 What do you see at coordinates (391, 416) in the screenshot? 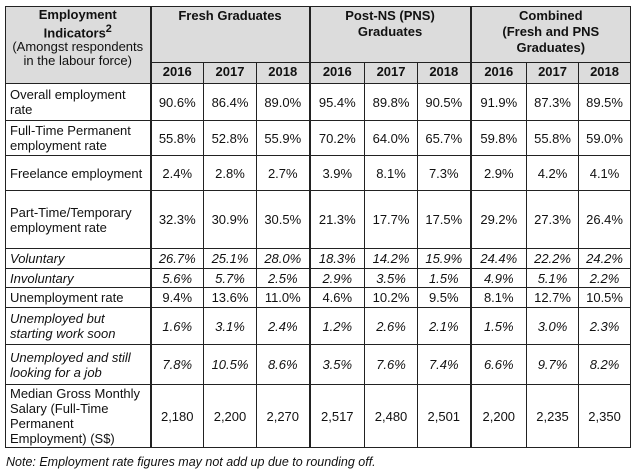
I see `value-cell: 2,480` at bounding box center [391, 416].